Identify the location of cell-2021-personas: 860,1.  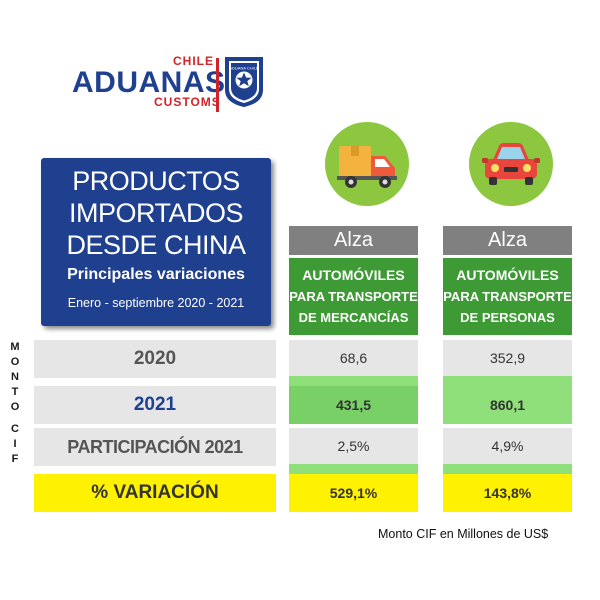
(507, 405).